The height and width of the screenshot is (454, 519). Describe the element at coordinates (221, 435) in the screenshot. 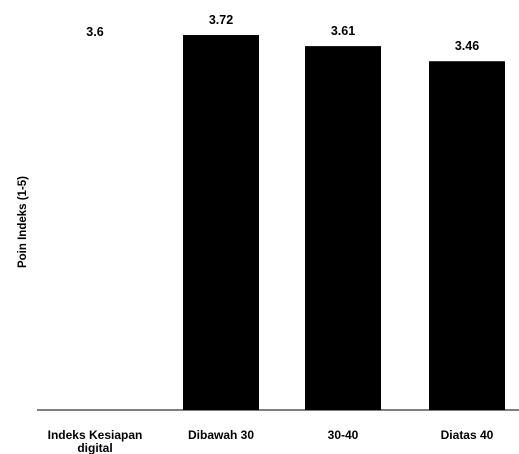

I see `x-tick-label-2: Dibawah 30` at that location.